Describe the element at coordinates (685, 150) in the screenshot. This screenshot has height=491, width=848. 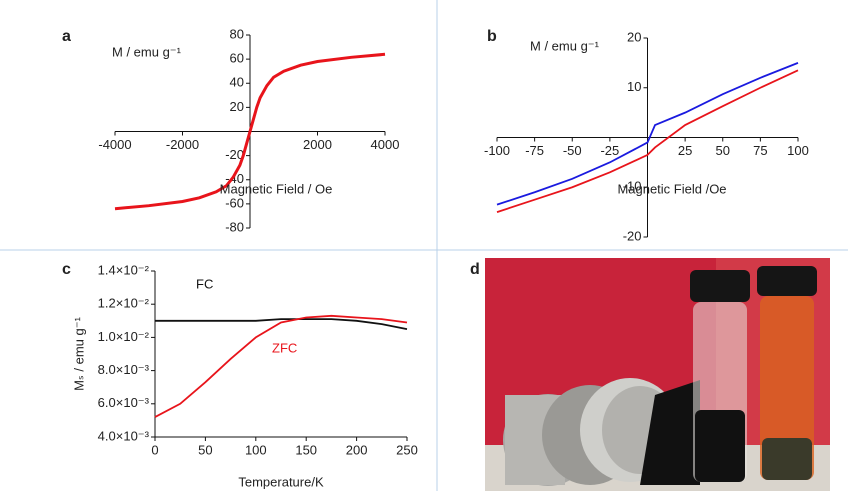
I see `x-tick-label: 25` at that location.